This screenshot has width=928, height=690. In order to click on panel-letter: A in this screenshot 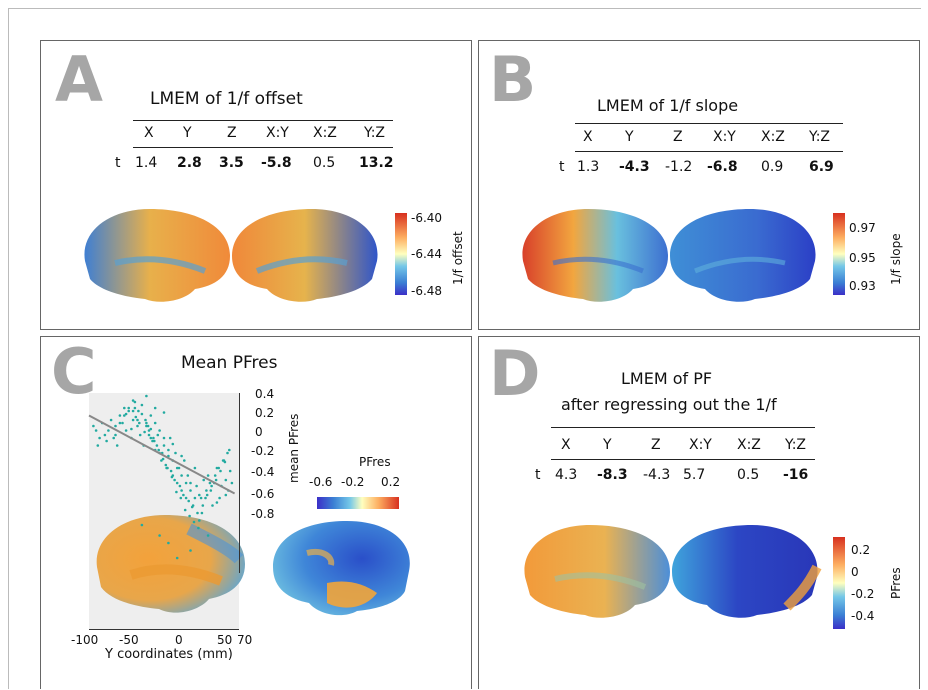, I will do `click(79, 79)`.